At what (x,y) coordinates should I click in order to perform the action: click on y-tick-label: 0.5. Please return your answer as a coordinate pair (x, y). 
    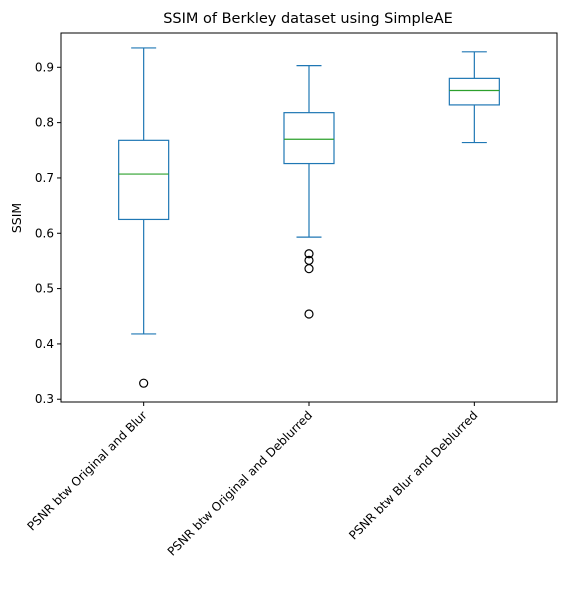
    Looking at the image, I should click on (44, 289).